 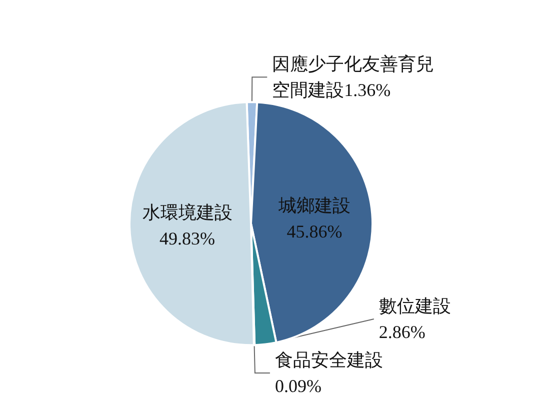 What do you see at coordinates (328, 360) in the screenshot?
I see `slice-label: 食品安全建設` at bounding box center [328, 360].